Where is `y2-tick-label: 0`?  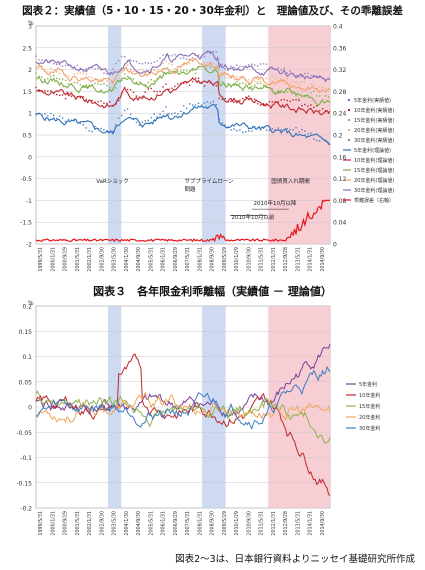
y2-tick-label: 0 is located at coordinates (335, 245).